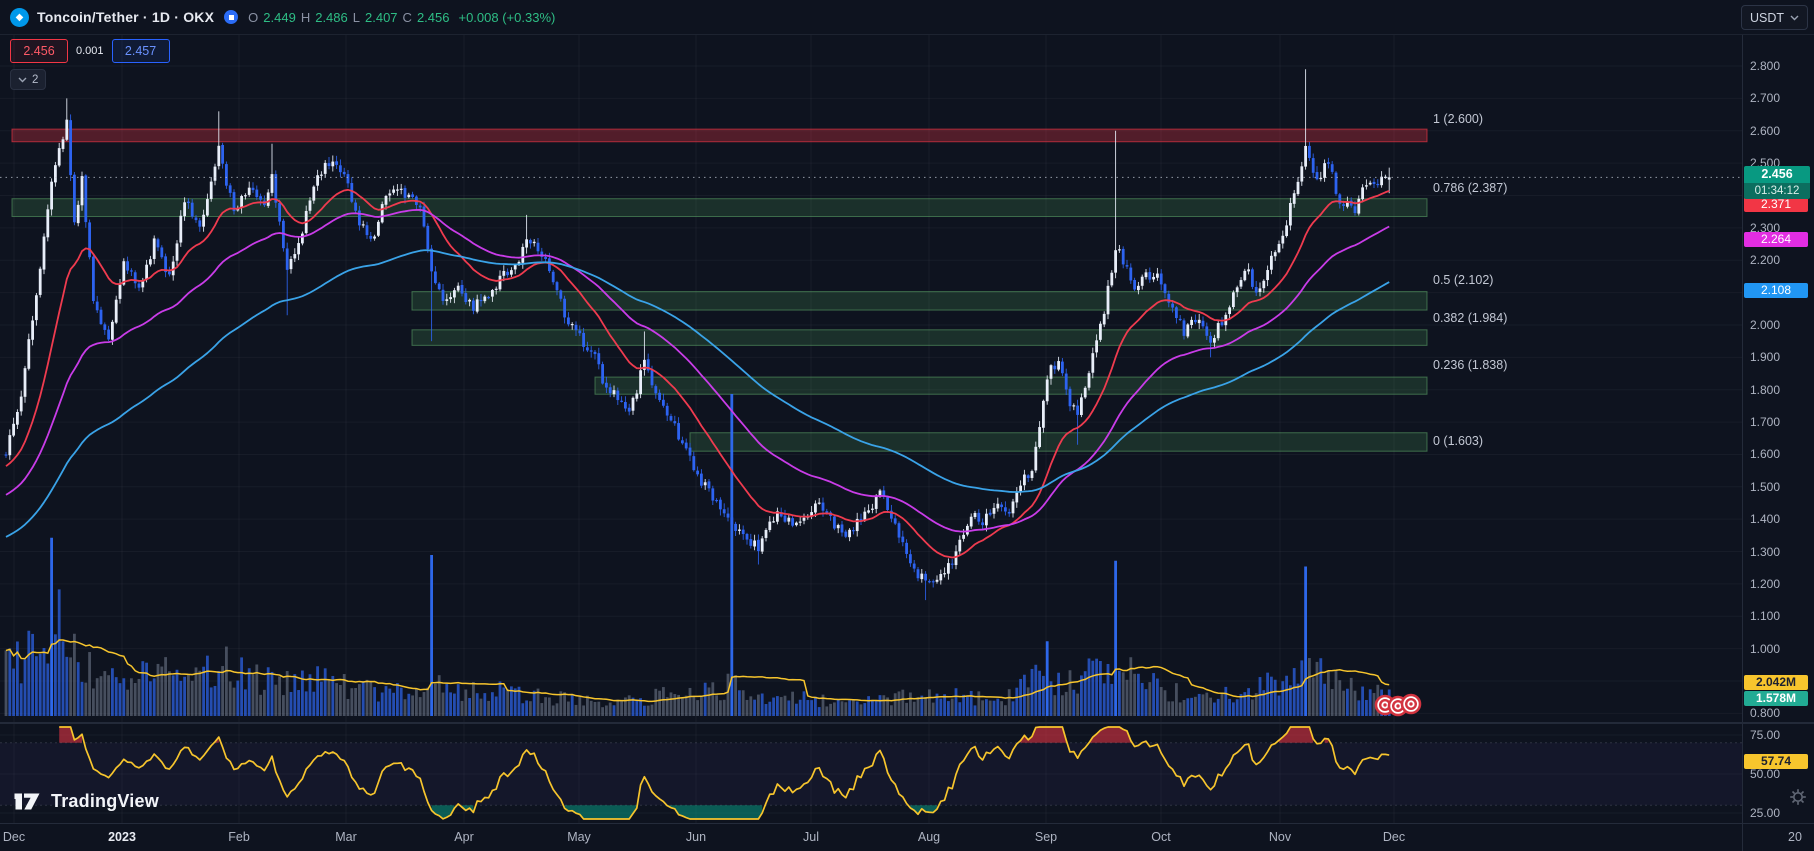  What do you see at coordinates (1765, 713) in the screenshot?
I see `price-axis-label: 0.800` at bounding box center [1765, 713].